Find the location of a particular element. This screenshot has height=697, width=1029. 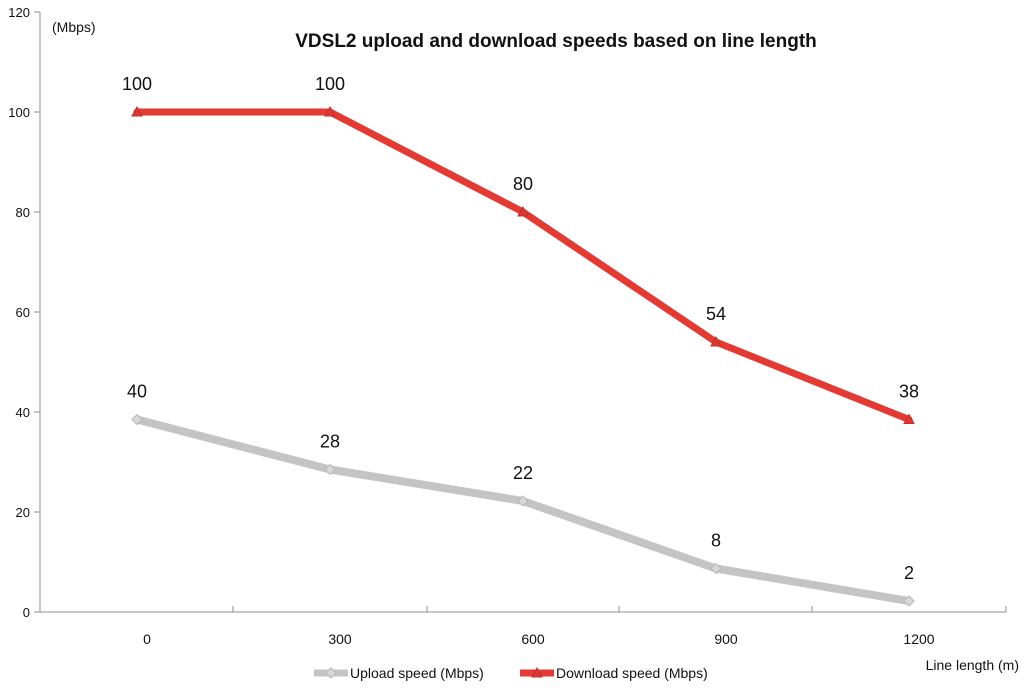

upload-data-label: 2 is located at coordinates (909, 573).